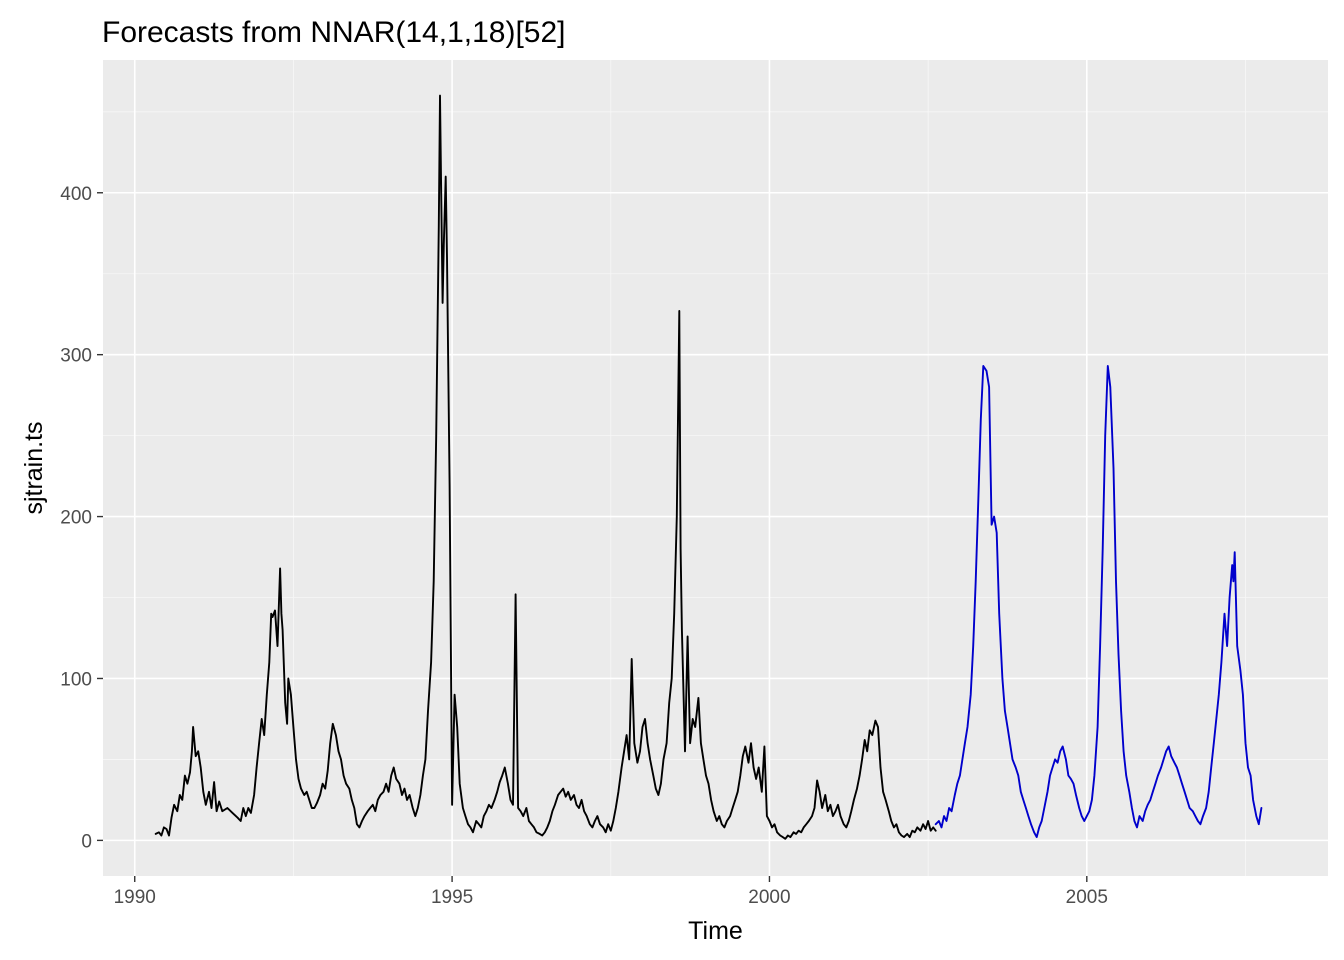 This screenshot has height=960, width=1344. I want to click on x-tick-label: 1990, so click(135, 897).